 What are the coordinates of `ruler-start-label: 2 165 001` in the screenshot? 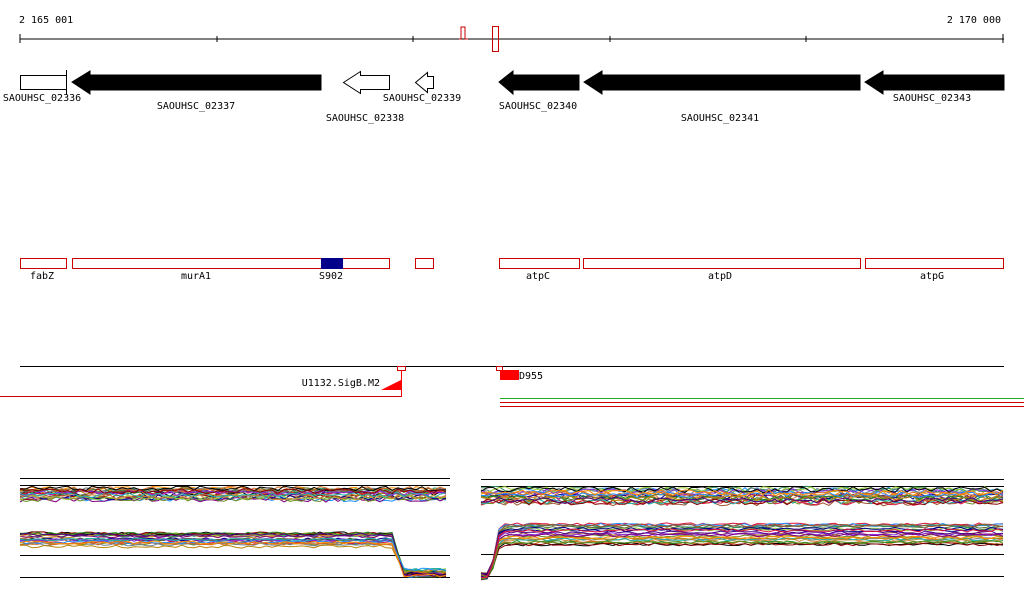 It's located at (46, 20).